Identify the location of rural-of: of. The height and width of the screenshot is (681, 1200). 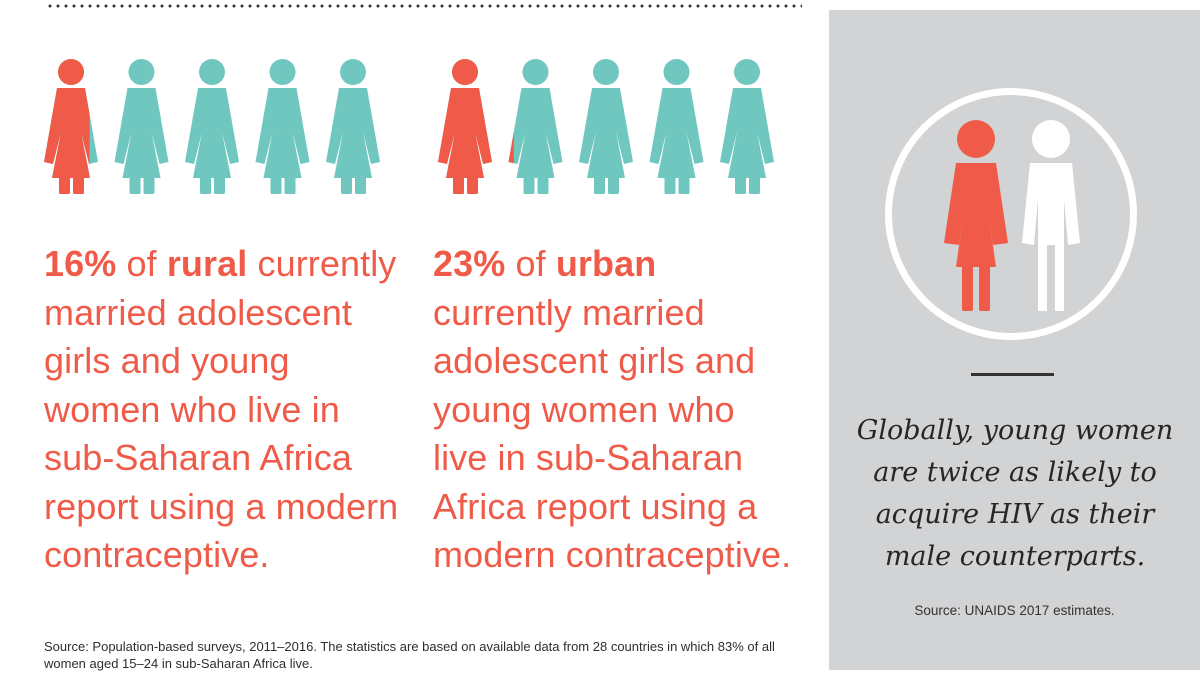
(141, 263).